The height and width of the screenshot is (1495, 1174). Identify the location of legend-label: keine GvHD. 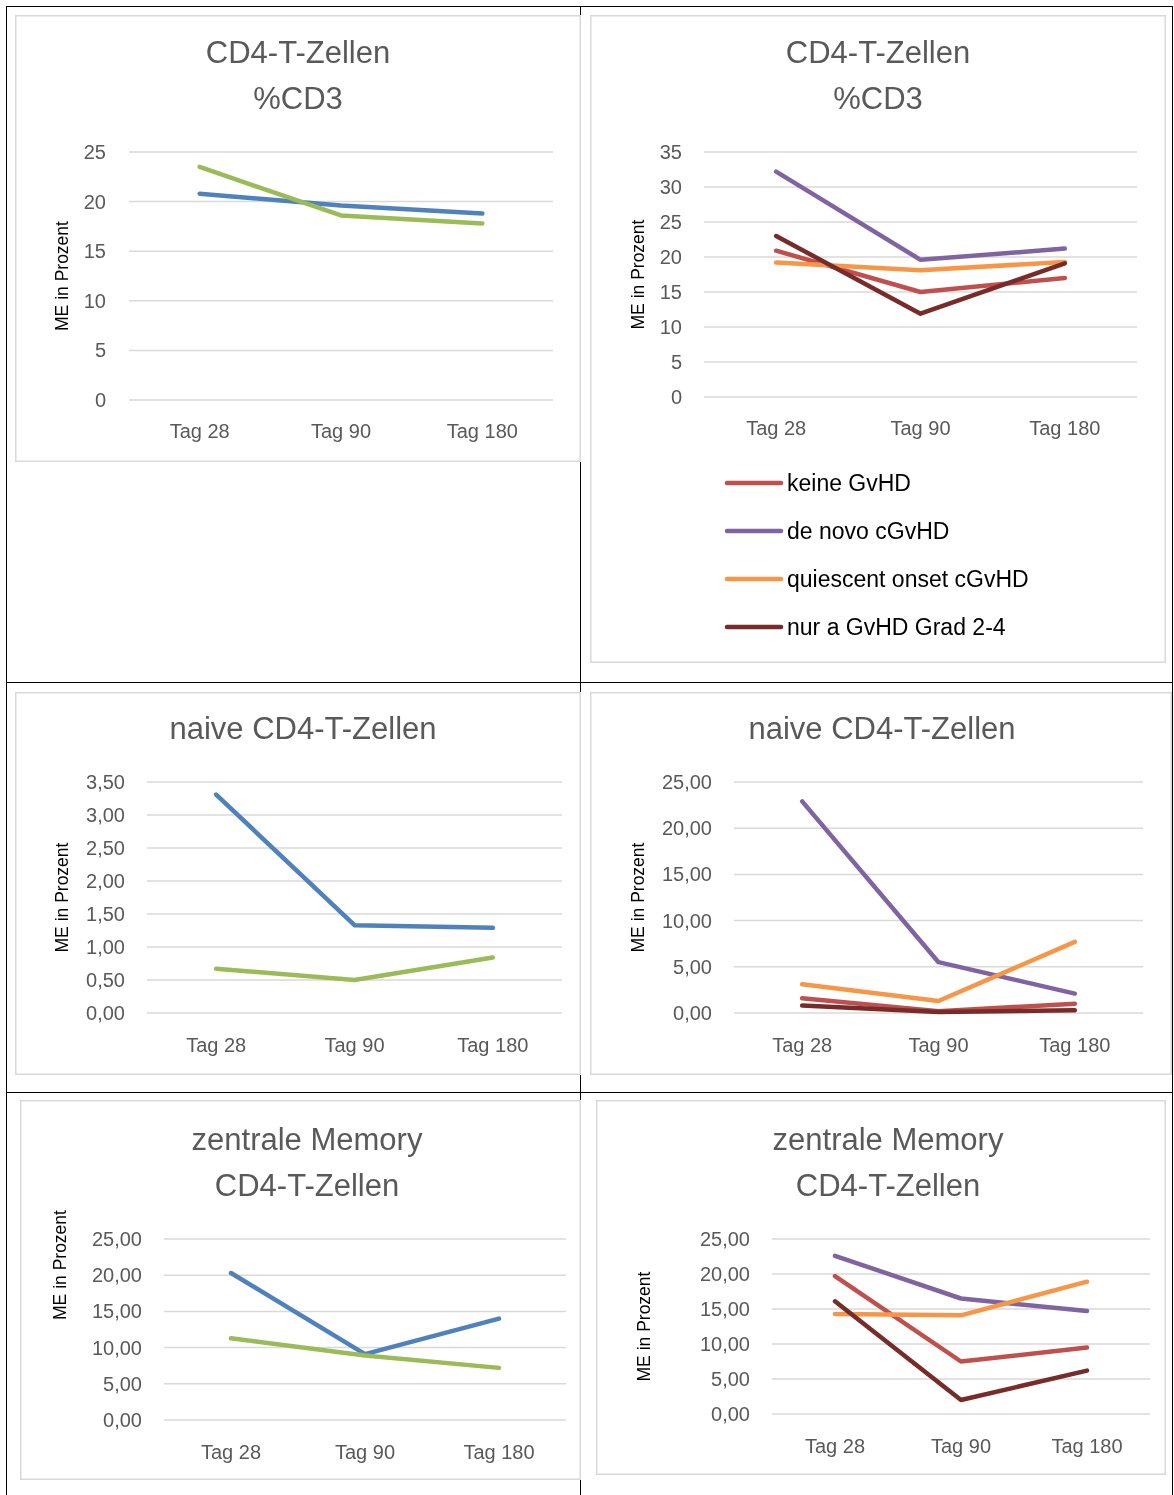
(849, 483).